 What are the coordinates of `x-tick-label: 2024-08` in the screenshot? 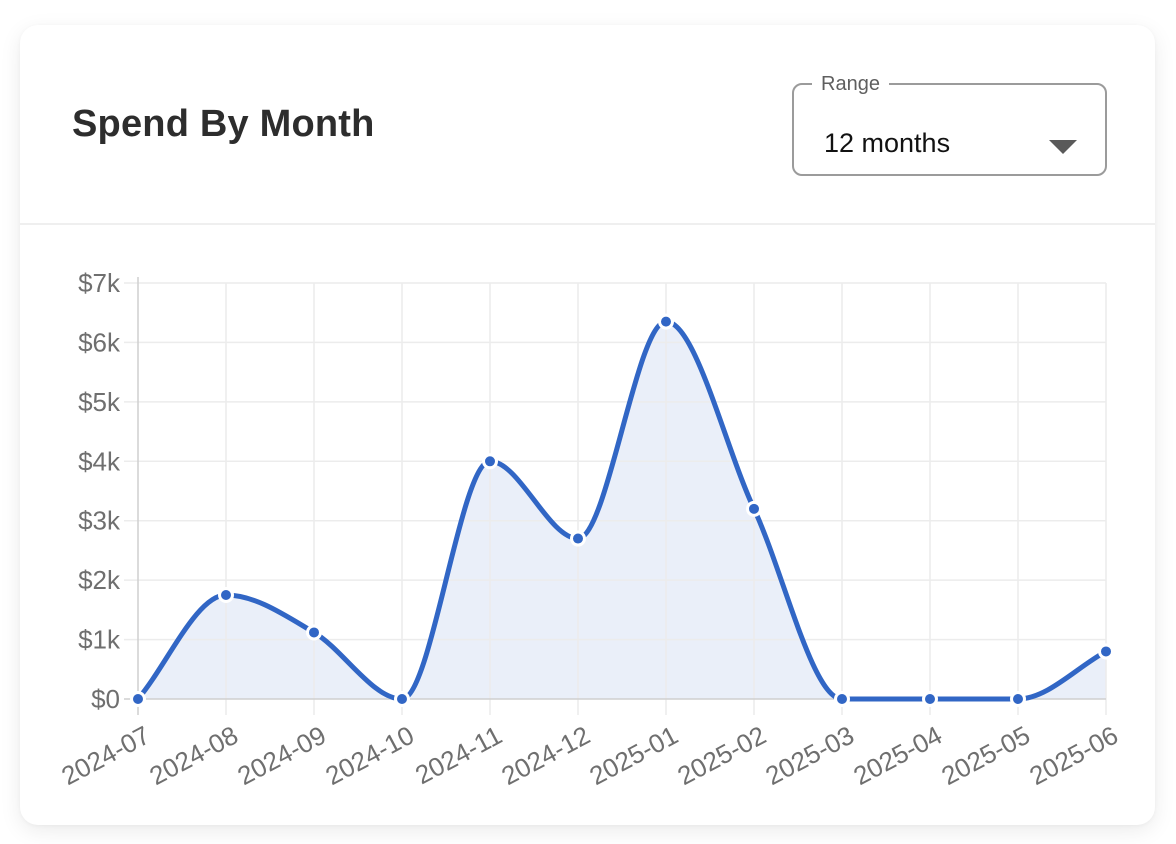 It's located at (193, 755).